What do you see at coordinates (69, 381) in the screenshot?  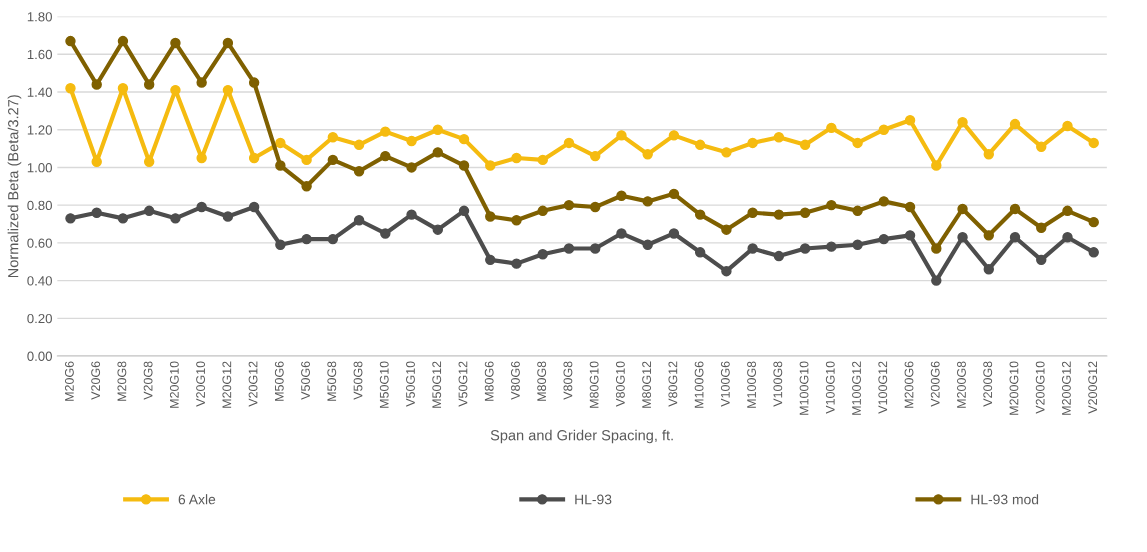 I see `x-tick-label: M20G6` at bounding box center [69, 381].